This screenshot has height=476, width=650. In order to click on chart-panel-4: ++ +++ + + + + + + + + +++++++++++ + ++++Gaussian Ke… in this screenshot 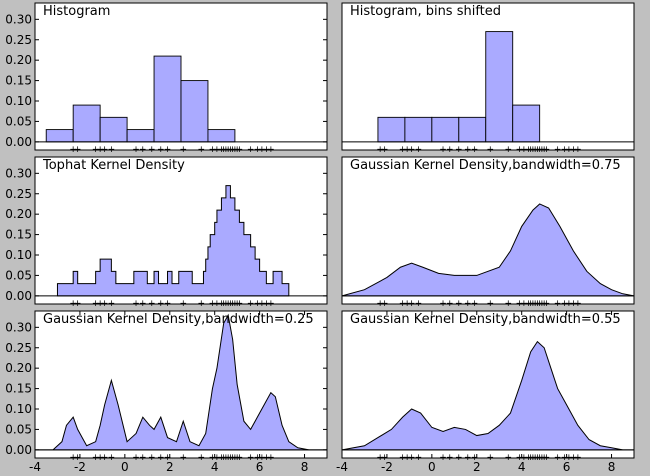, I will do `click(488, 232)`.